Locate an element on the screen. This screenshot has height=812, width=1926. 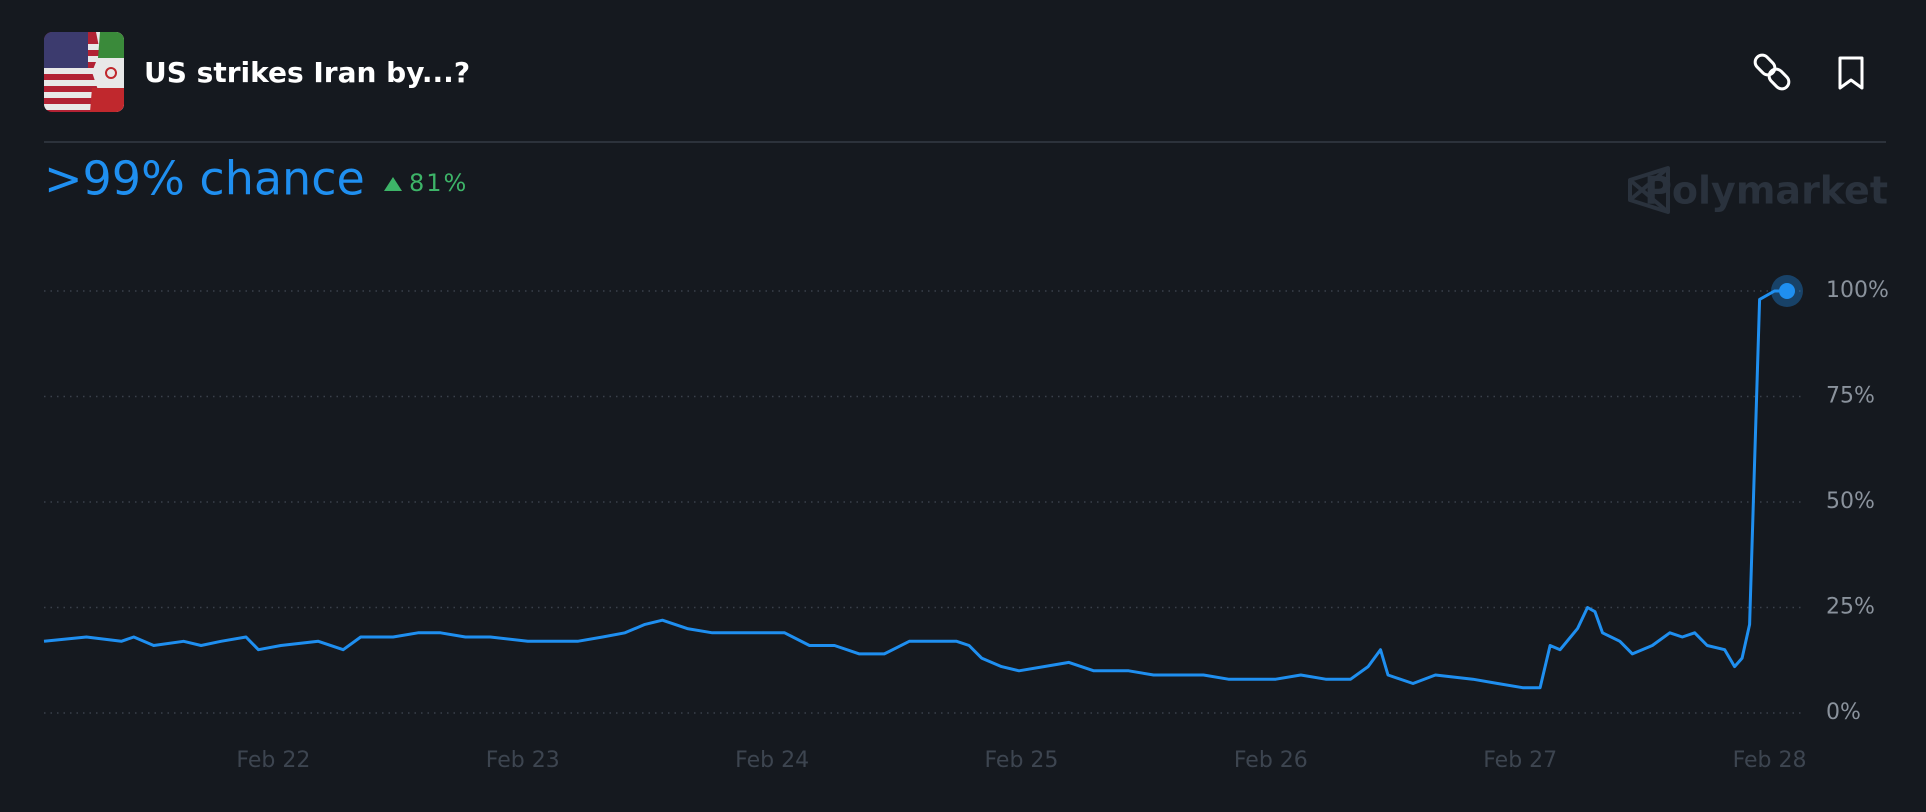
x-tick-label: Feb 27 is located at coordinates (1520, 760).